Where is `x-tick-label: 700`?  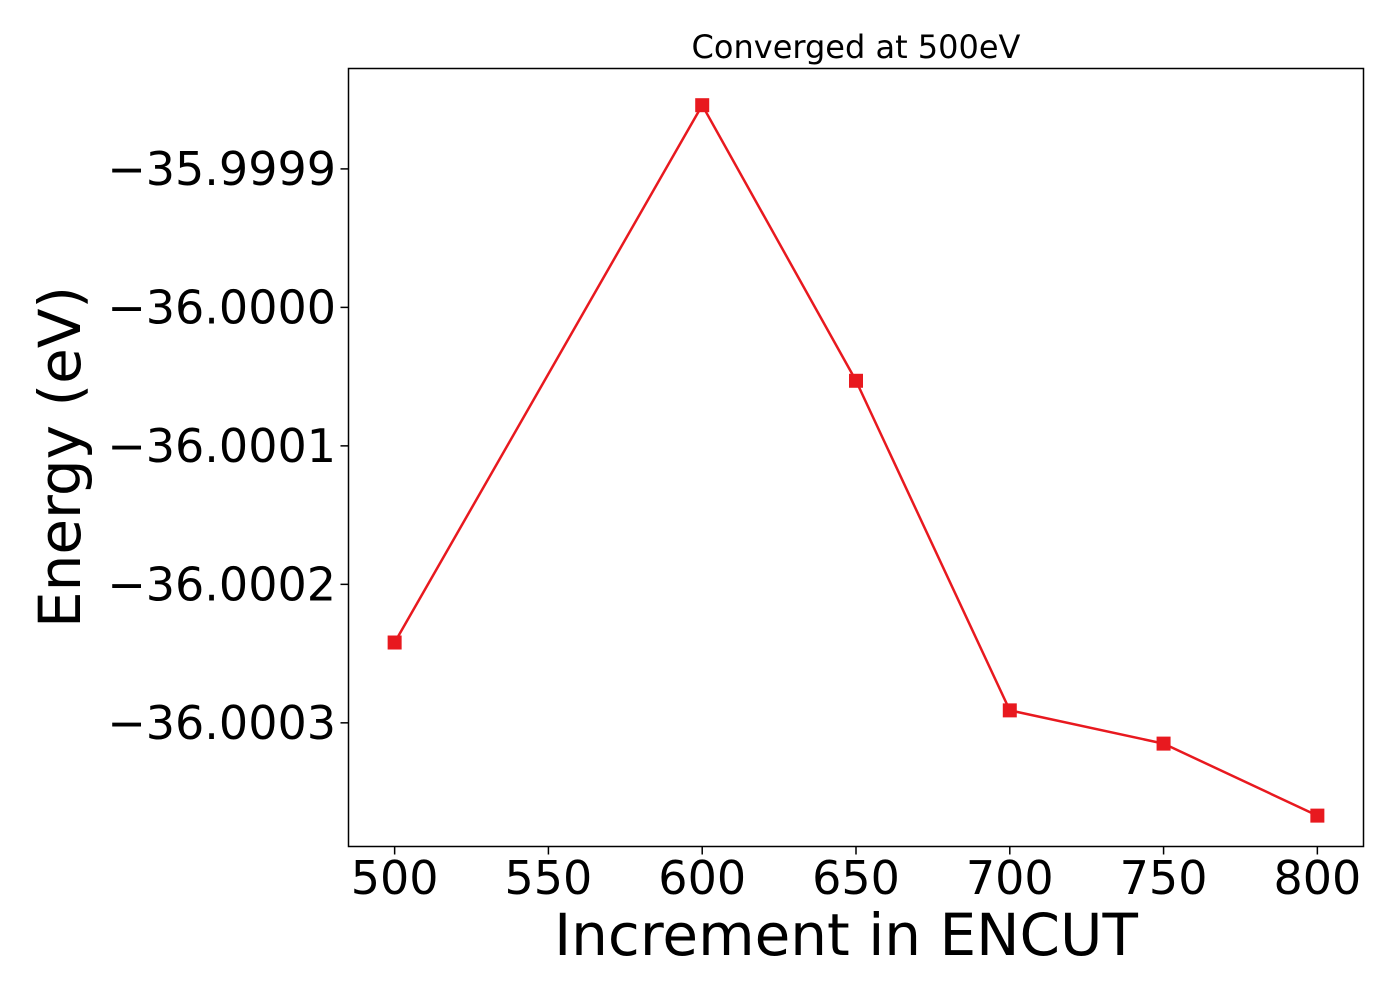 x-tick-label: 700 is located at coordinates (1010, 878).